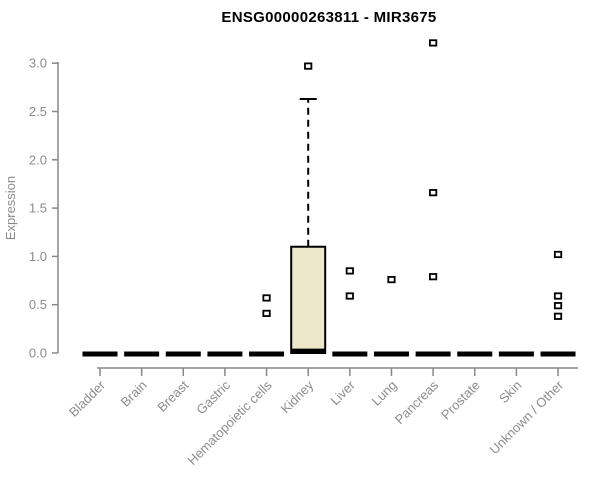 Image resolution: width=600 pixels, height=500 pixels. Describe the element at coordinates (87, 398) in the screenshot. I see `x-tick-label: Bladder` at that location.